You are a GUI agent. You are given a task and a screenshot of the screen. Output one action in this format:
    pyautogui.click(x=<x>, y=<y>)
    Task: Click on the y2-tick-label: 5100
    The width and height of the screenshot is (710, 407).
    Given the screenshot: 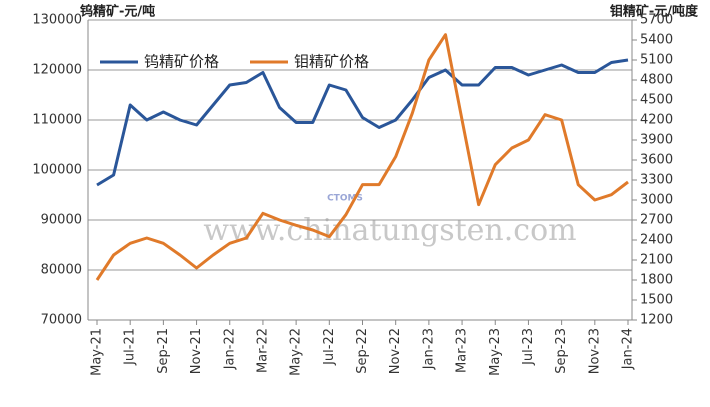 What is the action you would take?
    pyautogui.click(x=656, y=60)
    